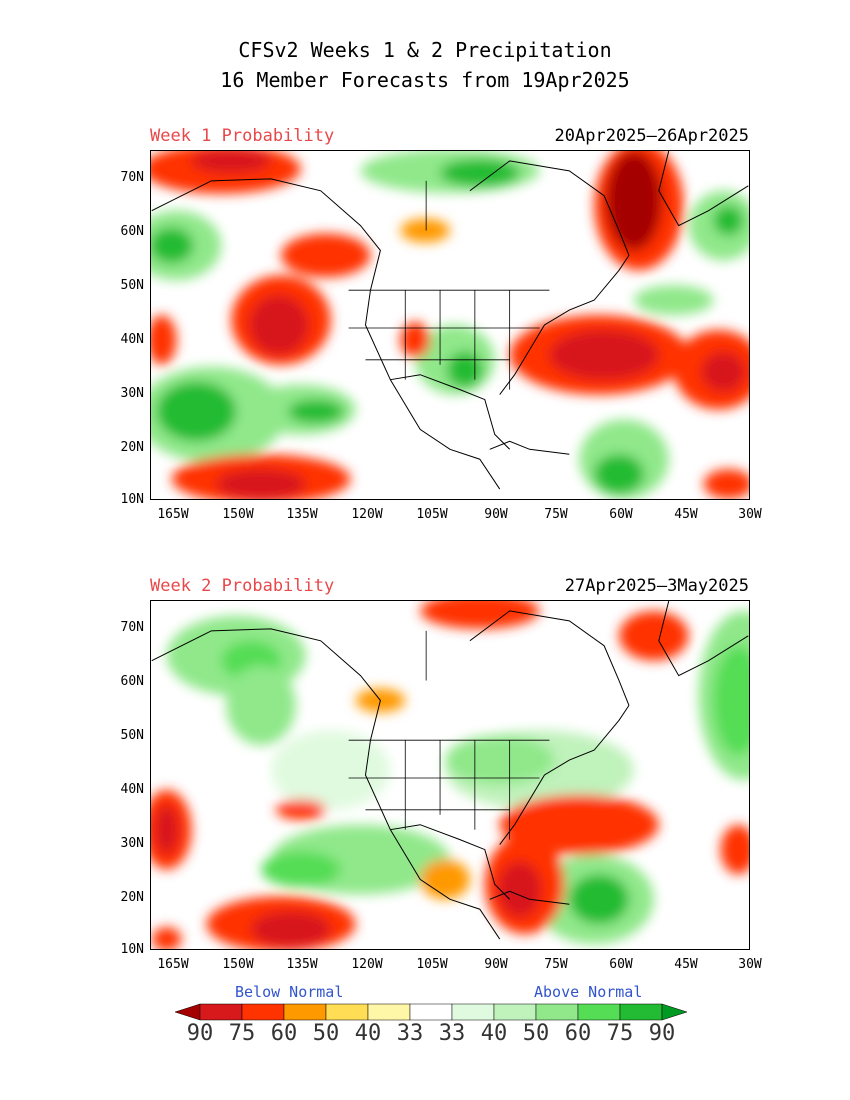  Describe the element at coordinates (651, 136) in the screenshot. I see `week1-date-range: 20Apr2025—26Apr2025` at that location.